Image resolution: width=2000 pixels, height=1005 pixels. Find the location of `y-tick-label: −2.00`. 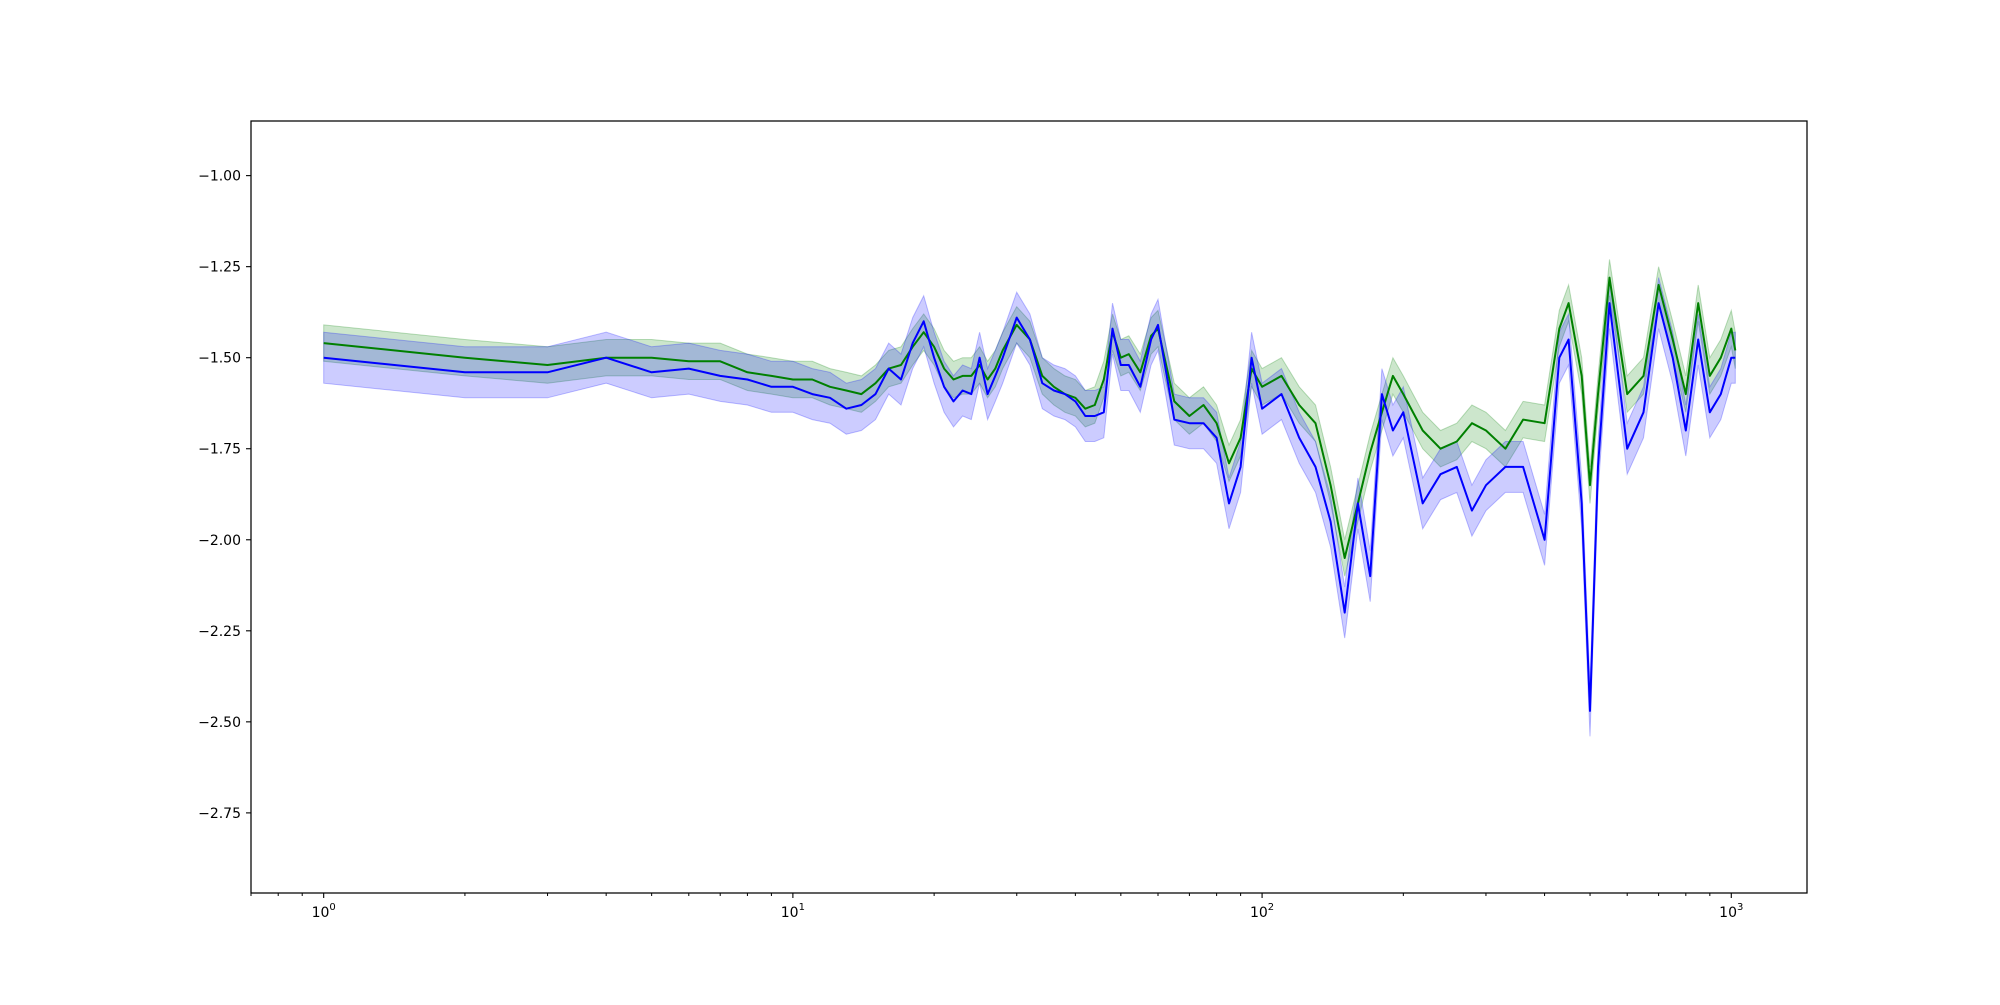

y-tick-label: −2.00 is located at coordinates (219, 541).